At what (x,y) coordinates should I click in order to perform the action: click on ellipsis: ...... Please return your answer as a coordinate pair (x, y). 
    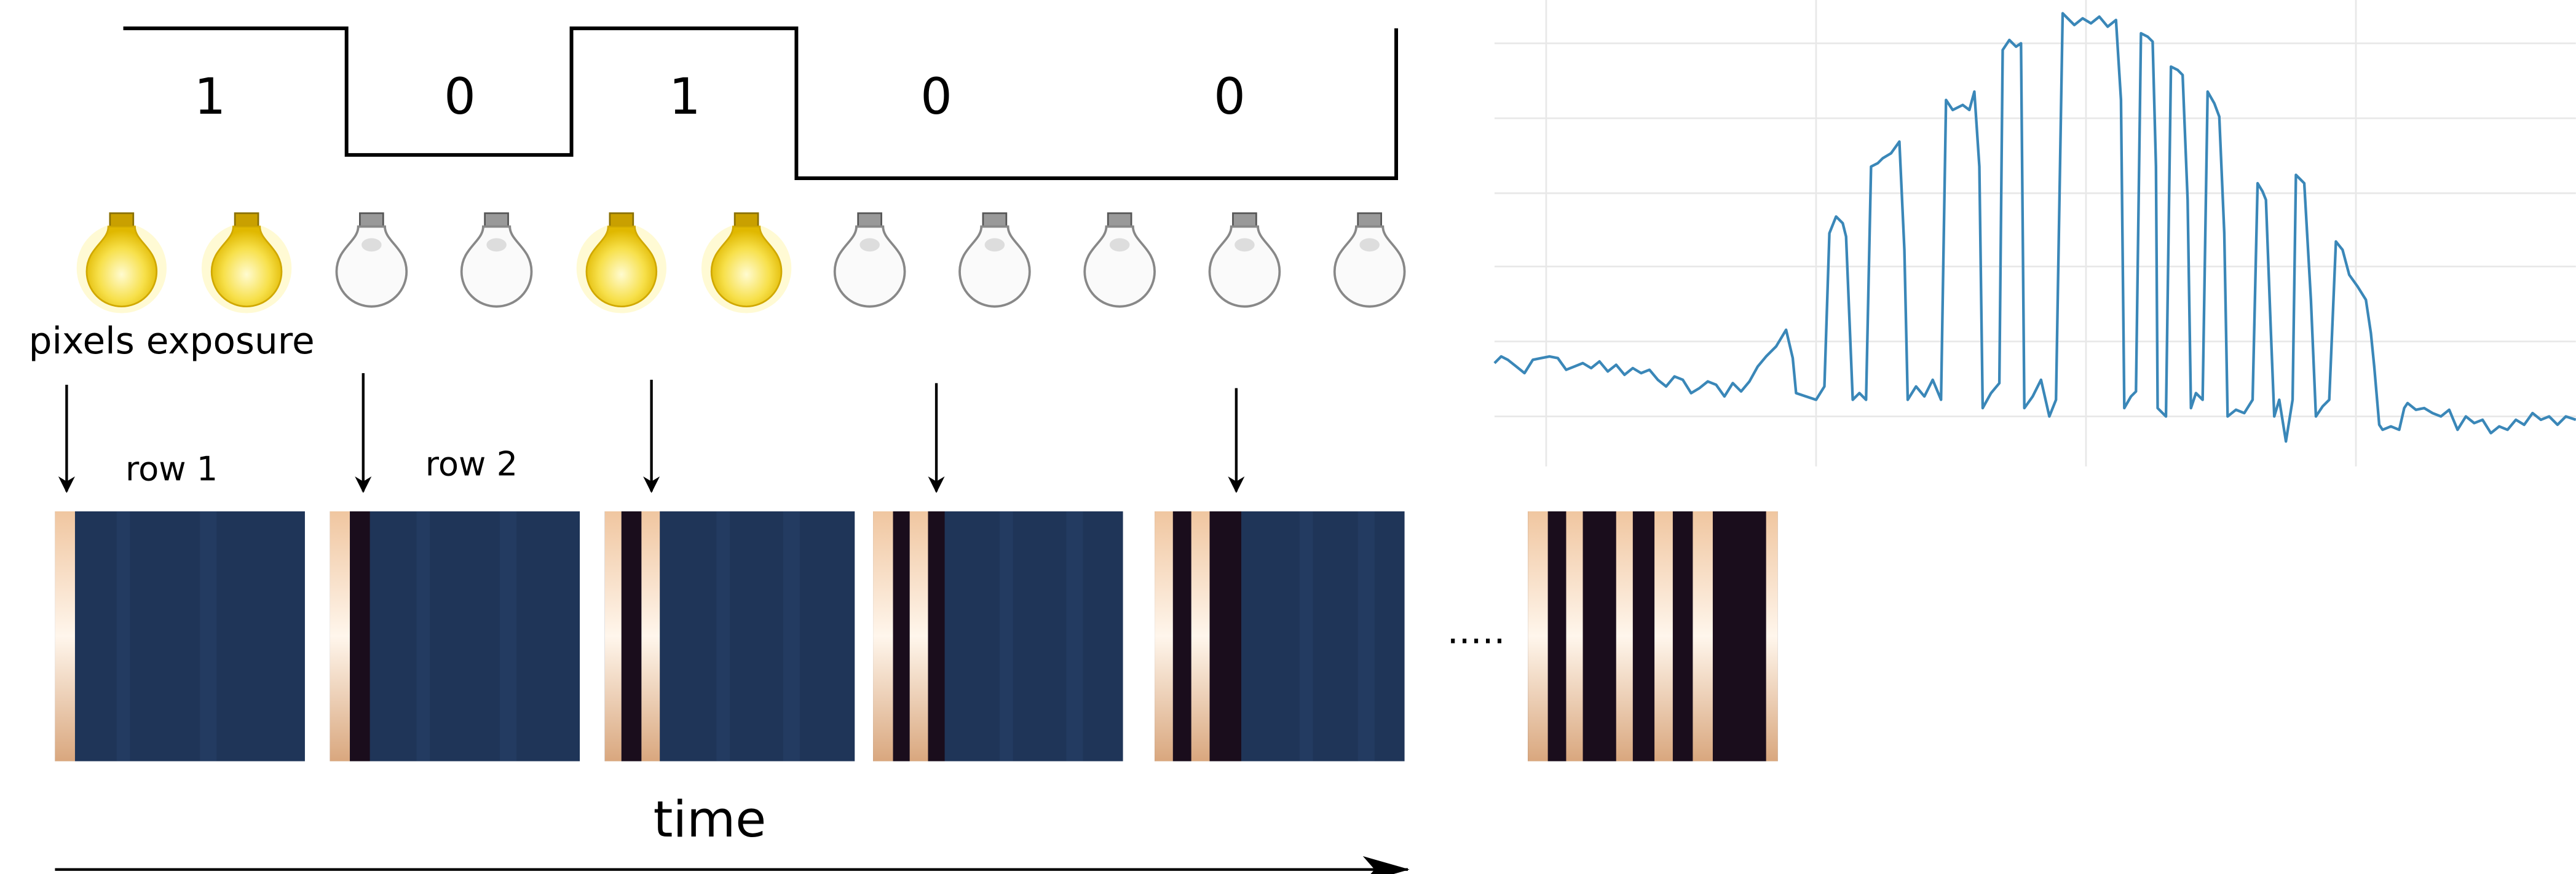
    Looking at the image, I should click on (1477, 631).